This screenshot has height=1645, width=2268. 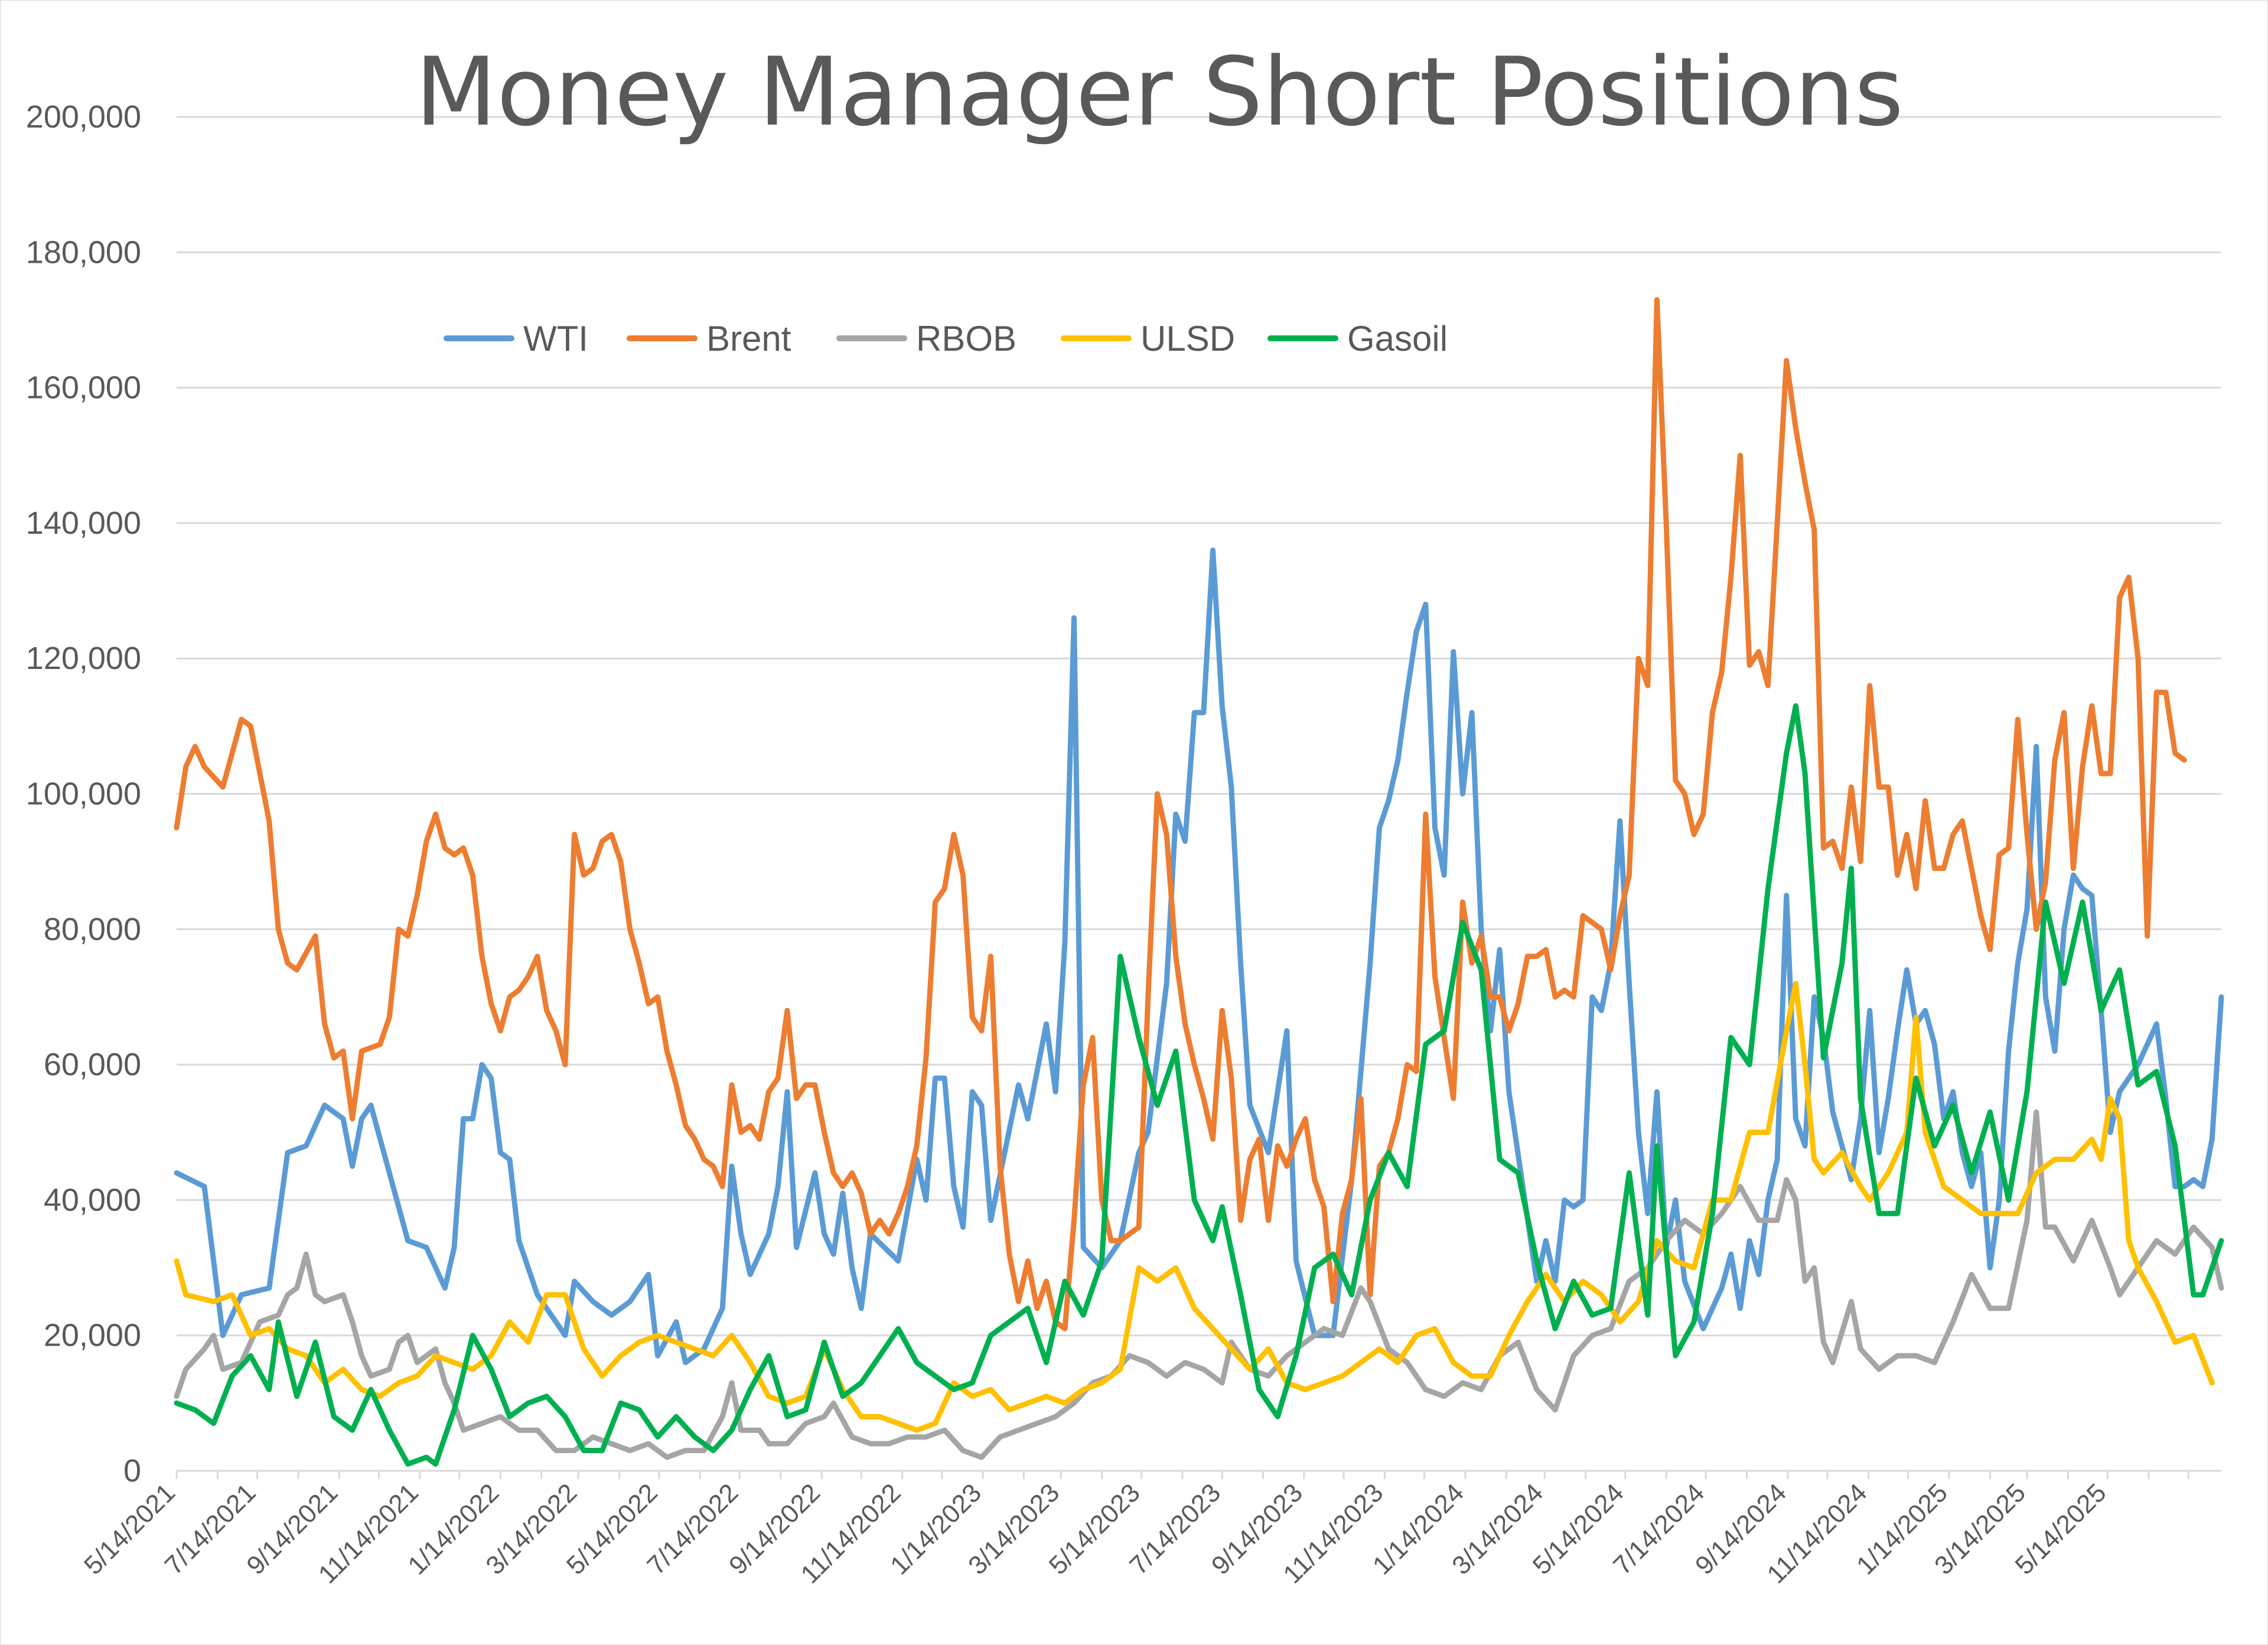 I want to click on legend-label-ulsd: ULSD, so click(x=1187, y=338).